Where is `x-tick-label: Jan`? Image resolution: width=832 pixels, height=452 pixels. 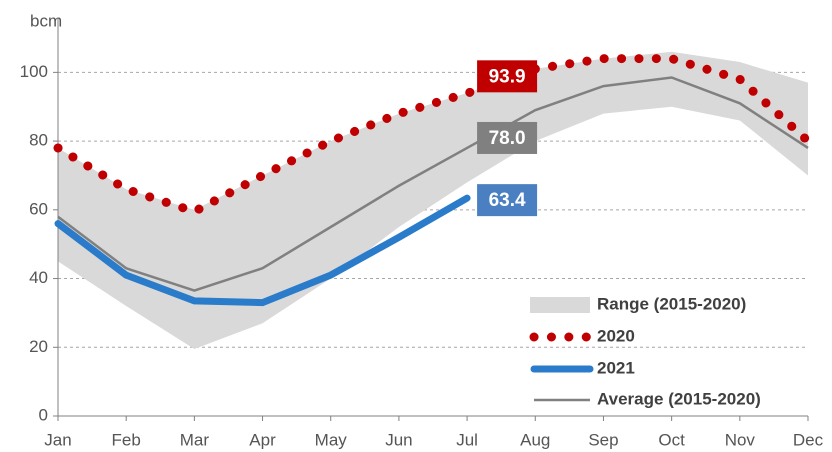
x-tick-label: Jan is located at coordinates (57, 439).